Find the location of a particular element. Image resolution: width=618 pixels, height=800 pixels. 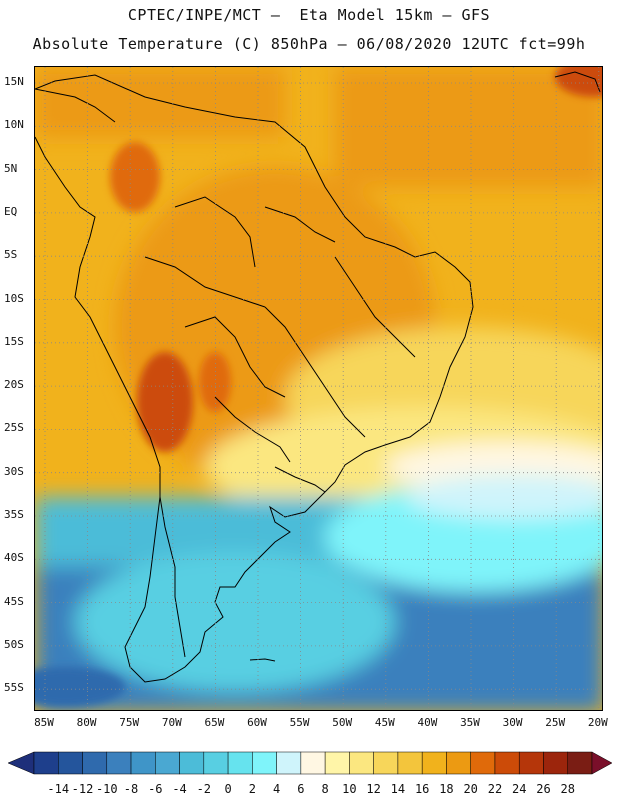

lat-tick-label: 10N is located at coordinates (14, 125).